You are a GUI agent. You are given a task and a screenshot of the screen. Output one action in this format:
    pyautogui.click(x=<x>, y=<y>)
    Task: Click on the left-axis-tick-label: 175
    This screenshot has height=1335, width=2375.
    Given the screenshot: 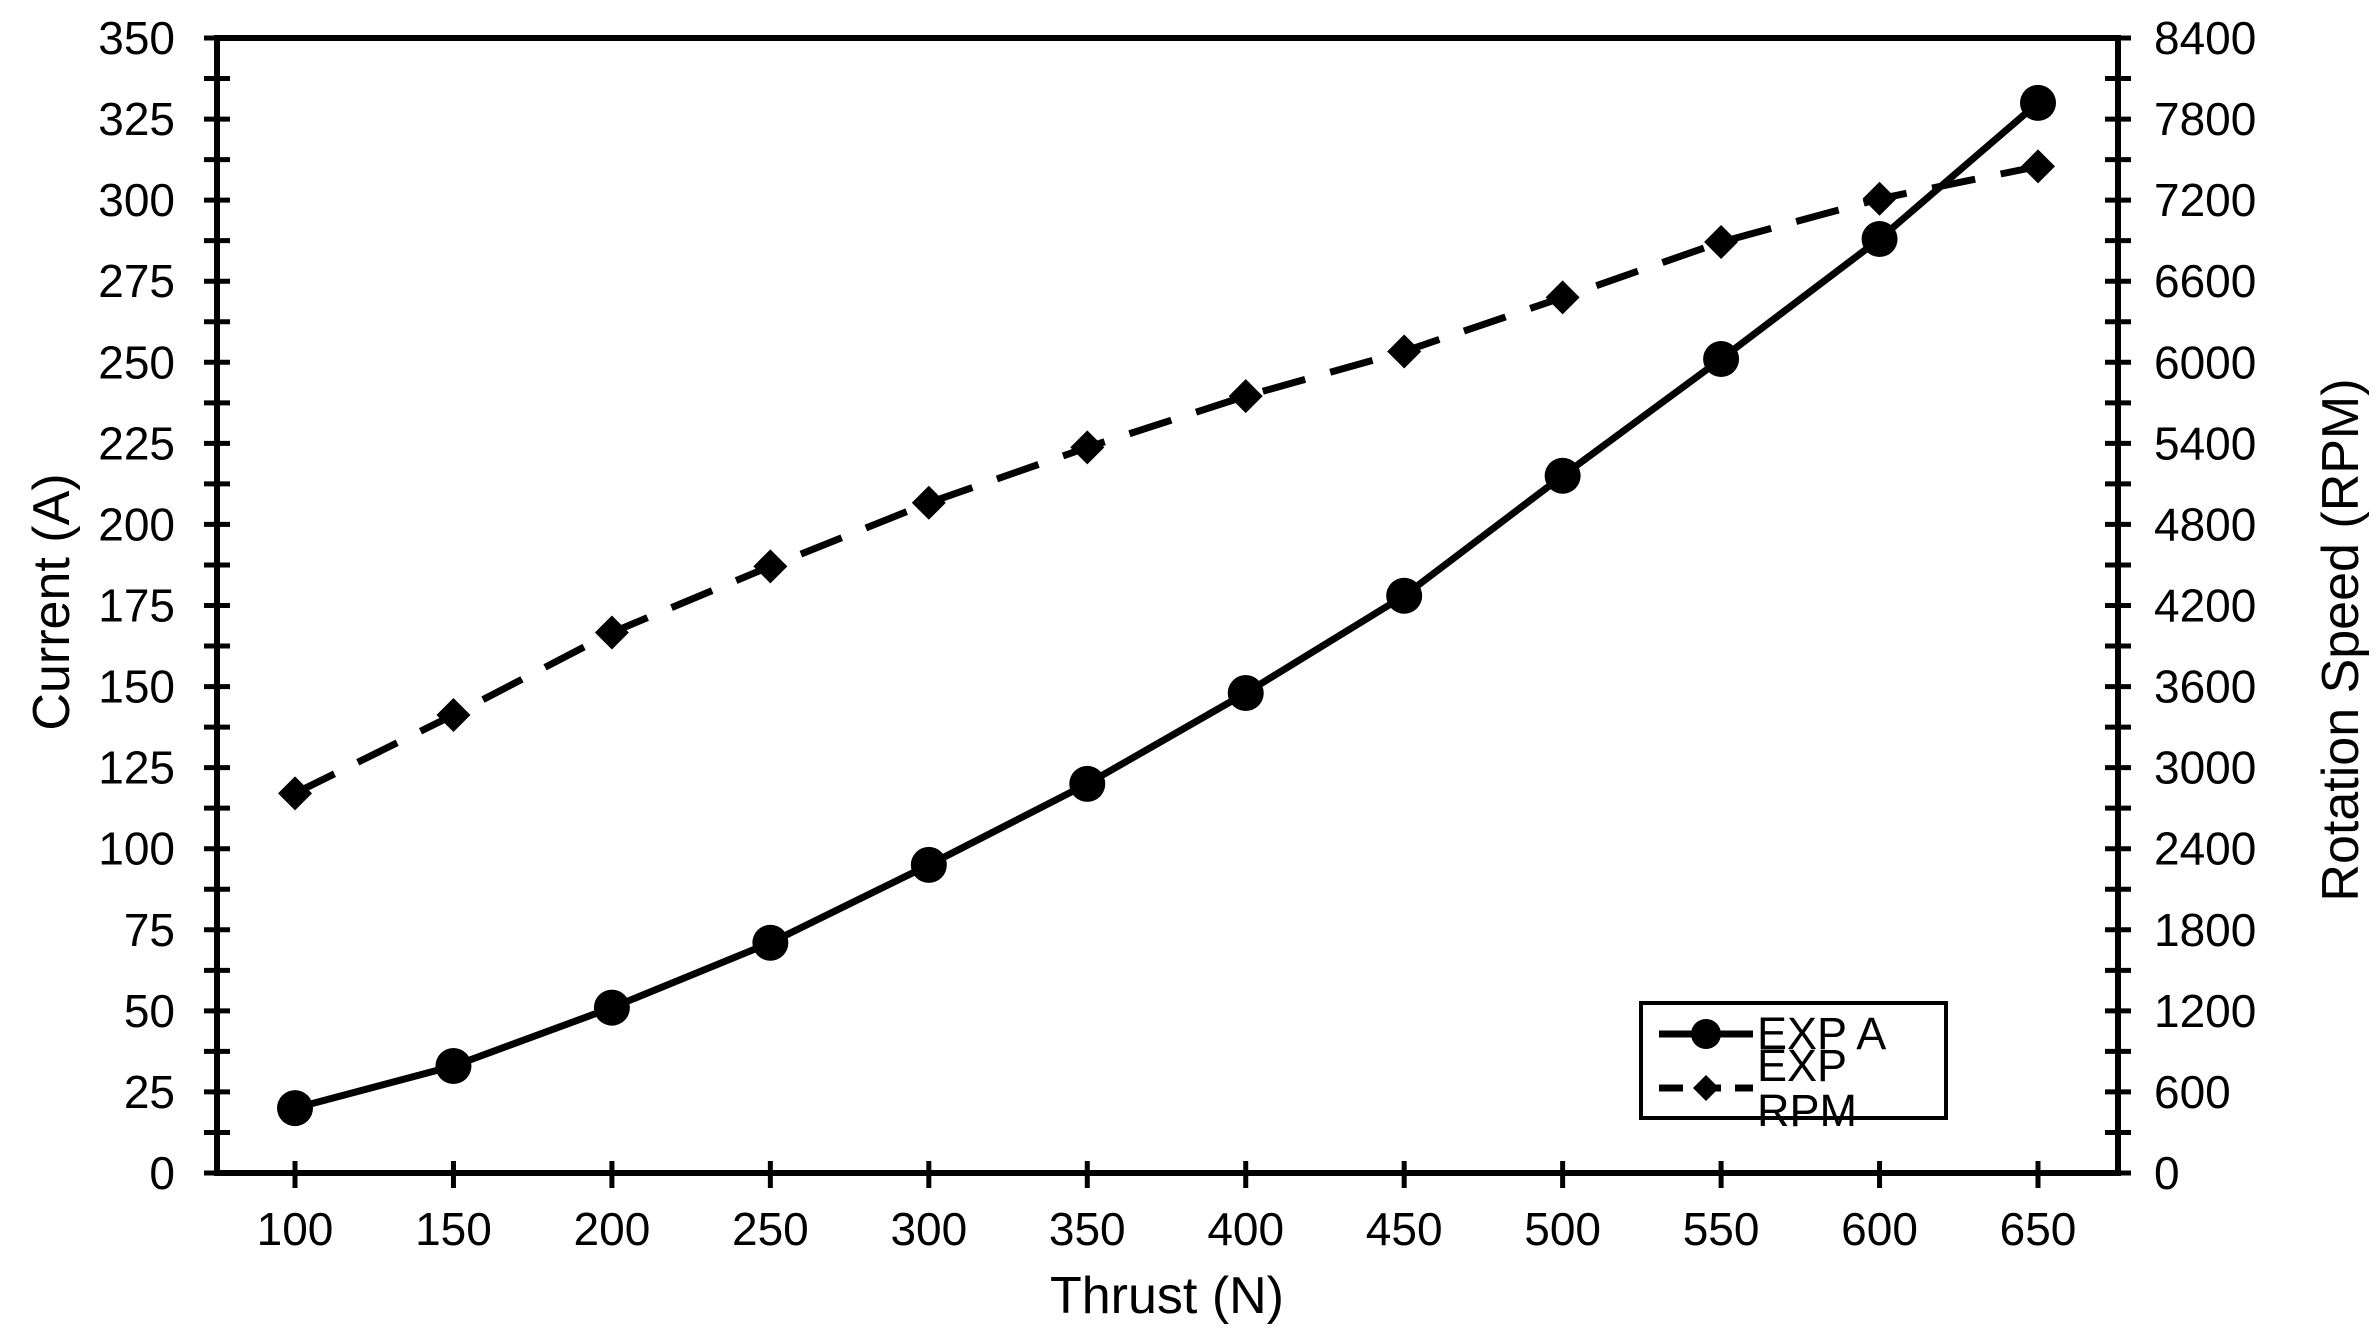 What is the action you would take?
    pyautogui.click(x=136, y=606)
    